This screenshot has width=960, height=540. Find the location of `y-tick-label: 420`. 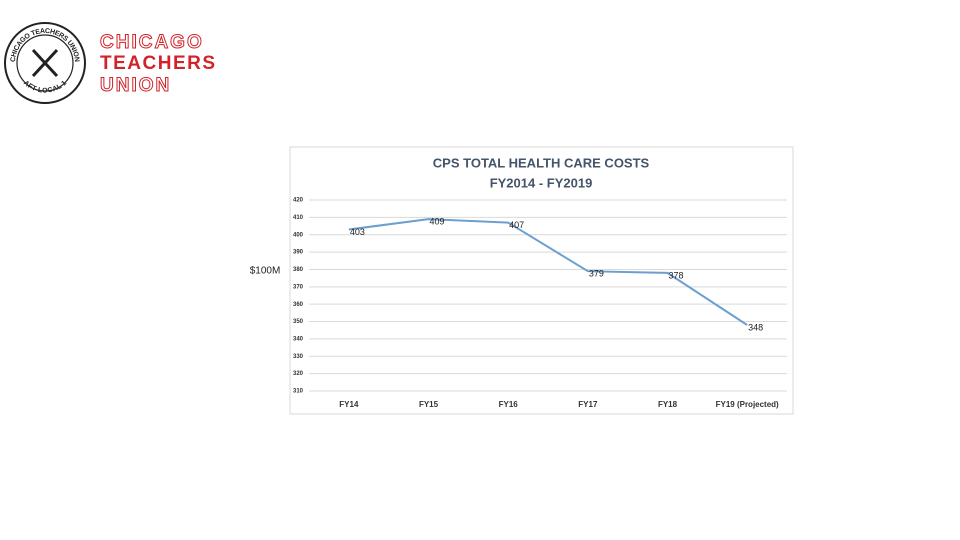

y-tick-label: 420 is located at coordinates (298, 201).